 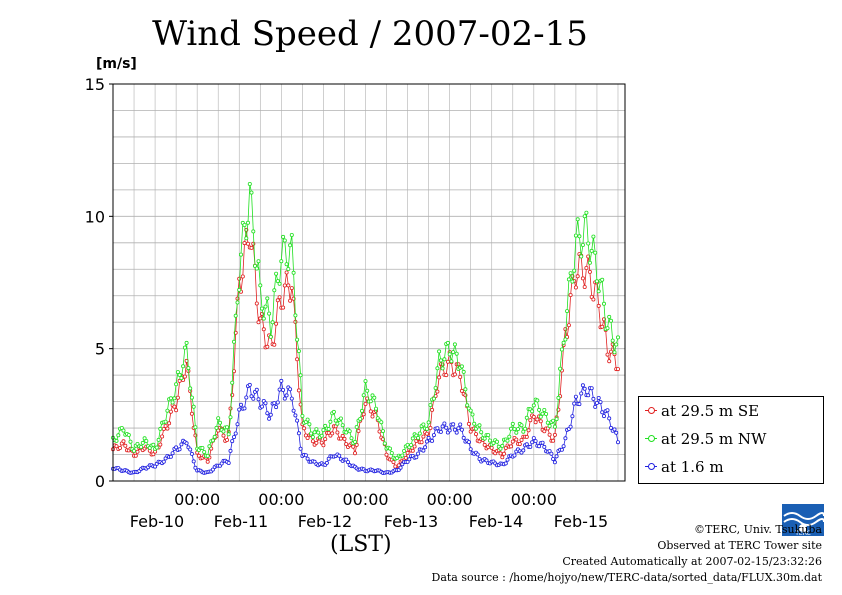 What do you see at coordinates (803, 520) in the screenshot?
I see `terc-logo: TERC` at bounding box center [803, 520].